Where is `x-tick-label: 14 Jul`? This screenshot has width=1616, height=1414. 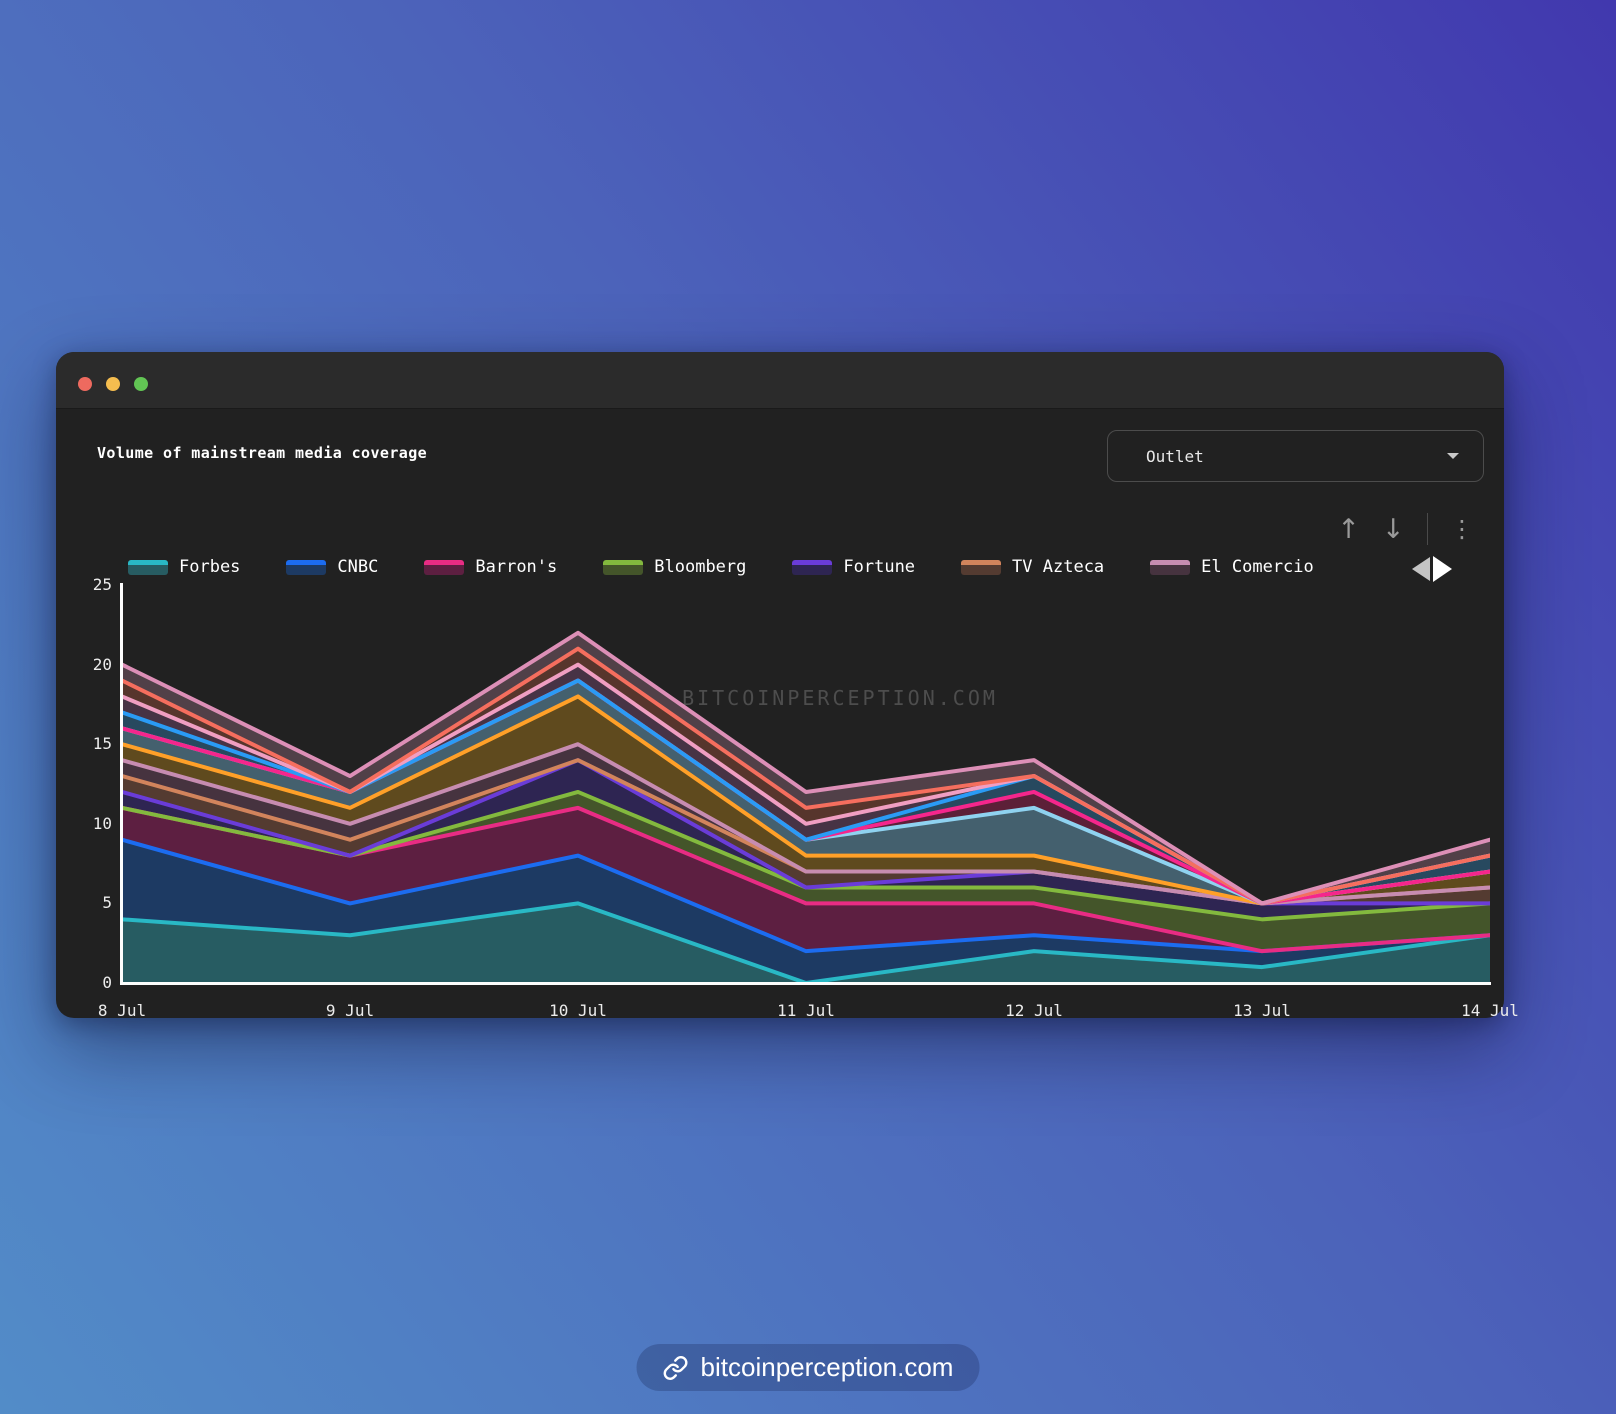 x-tick-label: 14 Jul is located at coordinates (1490, 1010).